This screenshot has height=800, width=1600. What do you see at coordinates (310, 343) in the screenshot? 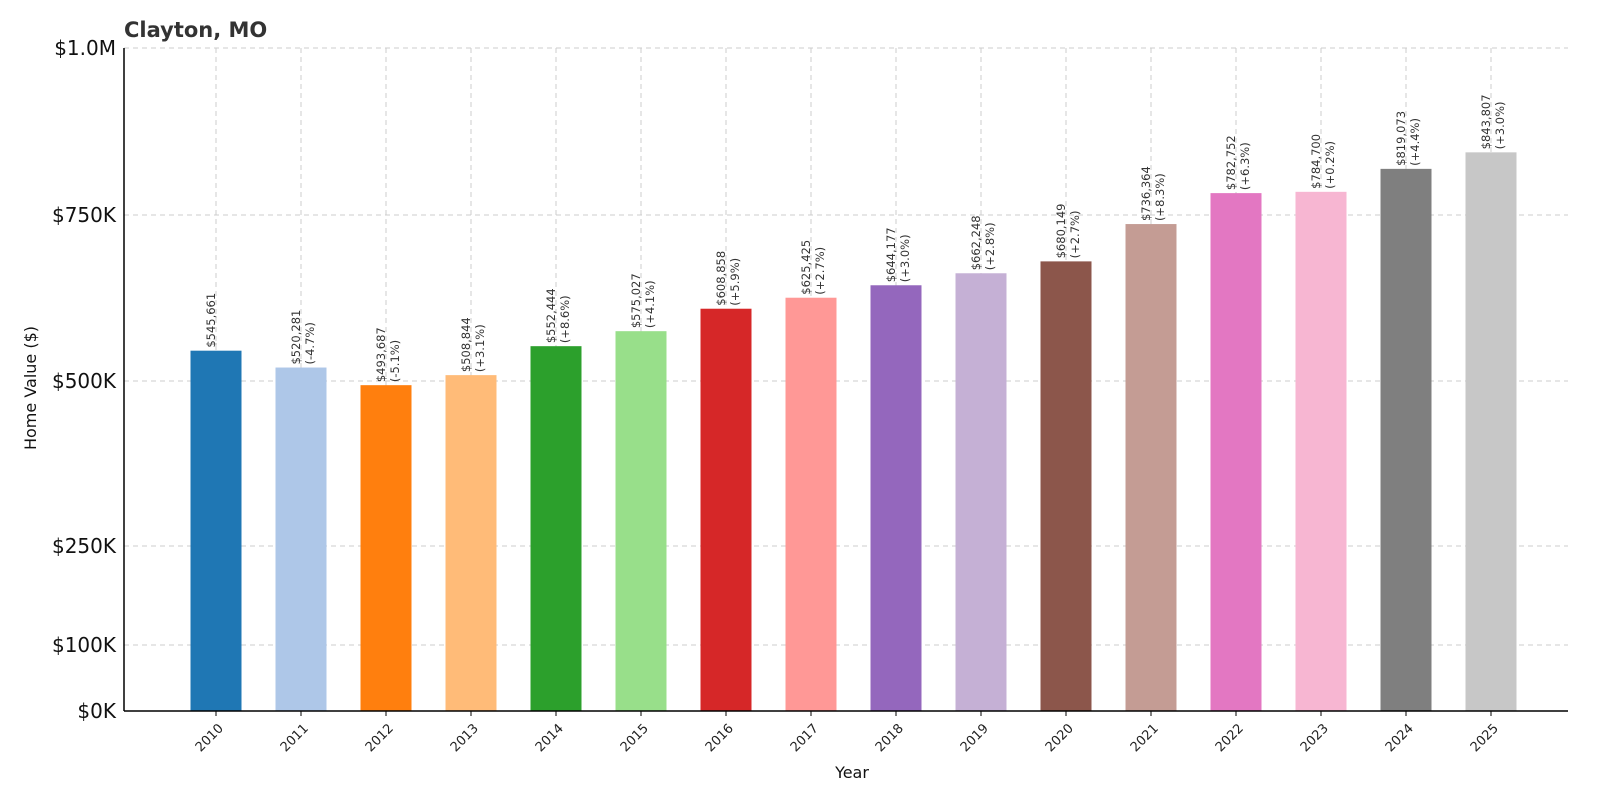
I see `data-label-change: (-4.7%)` at bounding box center [310, 343].